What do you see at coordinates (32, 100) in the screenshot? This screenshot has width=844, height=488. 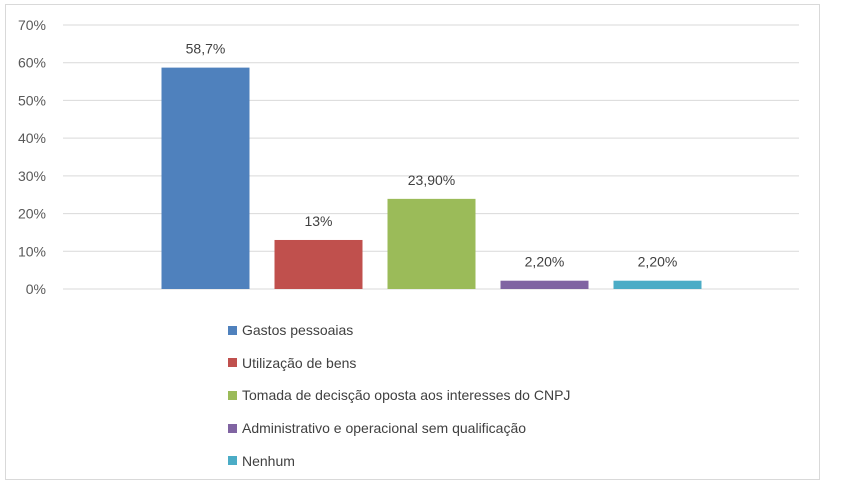 I see `y-tick-label: 50%` at bounding box center [32, 100].